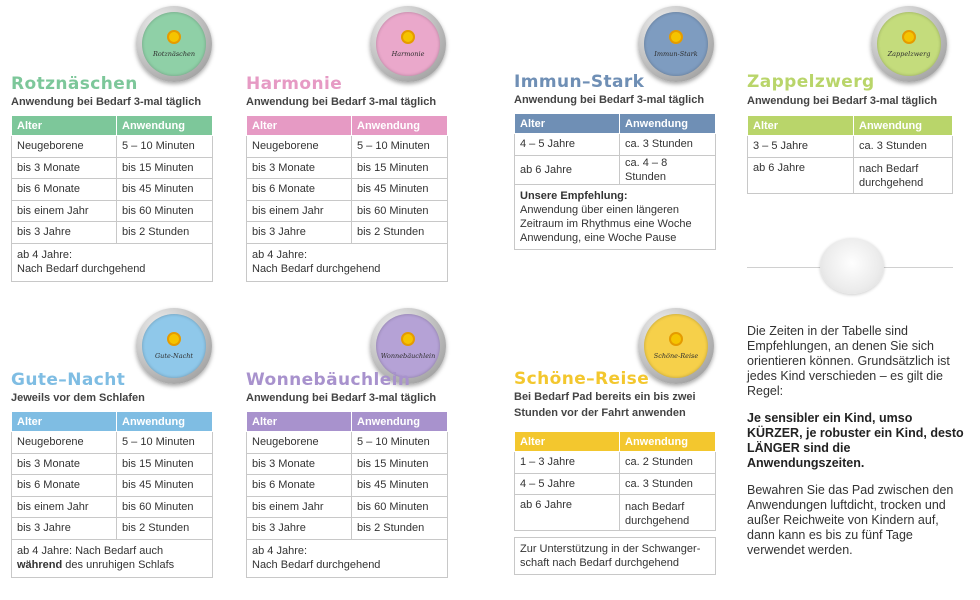 The width and height of the screenshot is (980, 600). I want to click on note-line: ab 4 Jahre:, so click(280, 255).